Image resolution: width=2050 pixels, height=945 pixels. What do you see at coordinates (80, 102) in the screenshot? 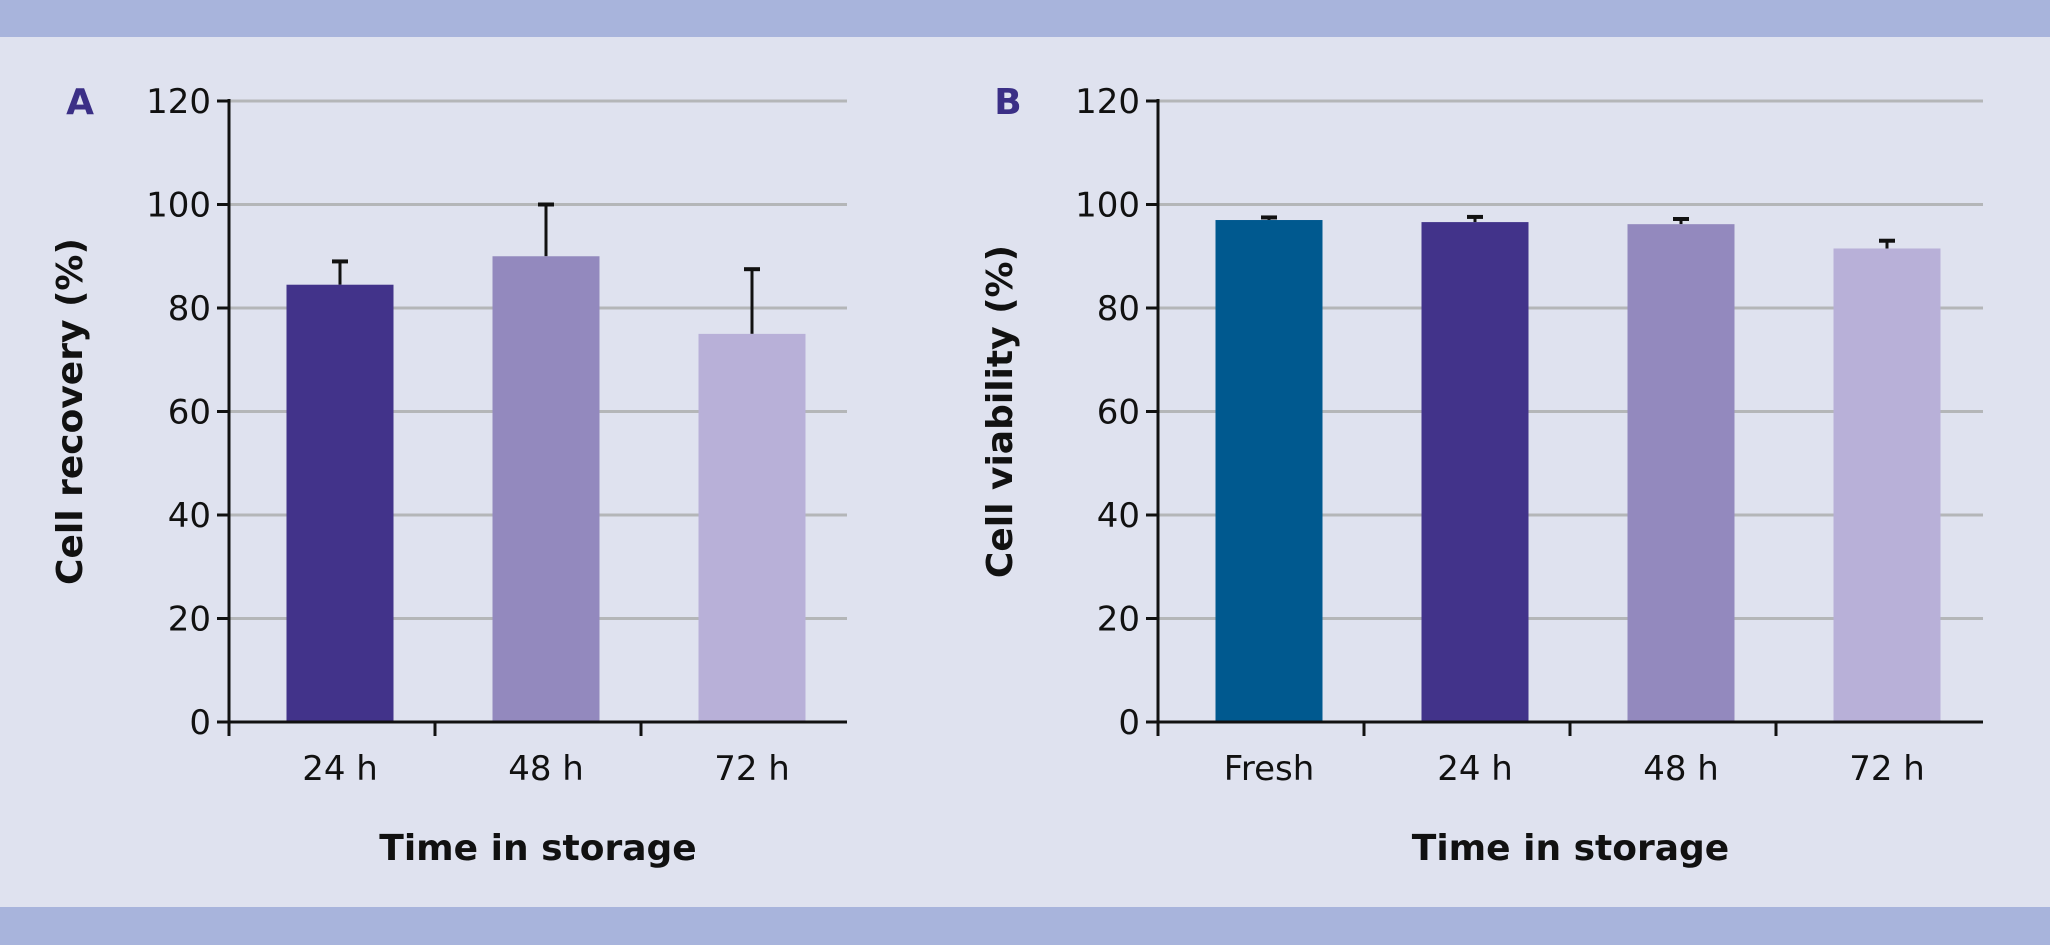
I see `panel-label: A` at bounding box center [80, 102].